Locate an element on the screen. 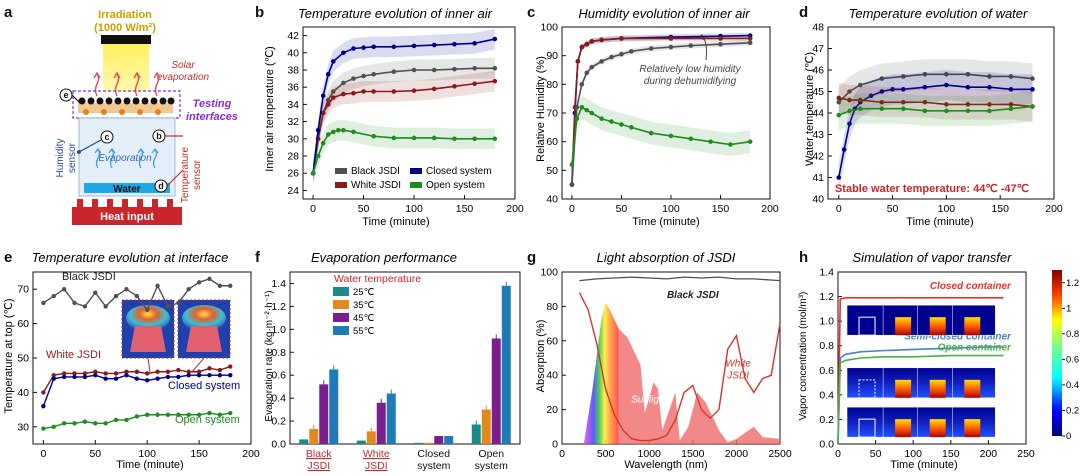 This screenshot has height=476, width=1080. chart-c-title: Humidity evolution of inner air is located at coordinates (664, 13).